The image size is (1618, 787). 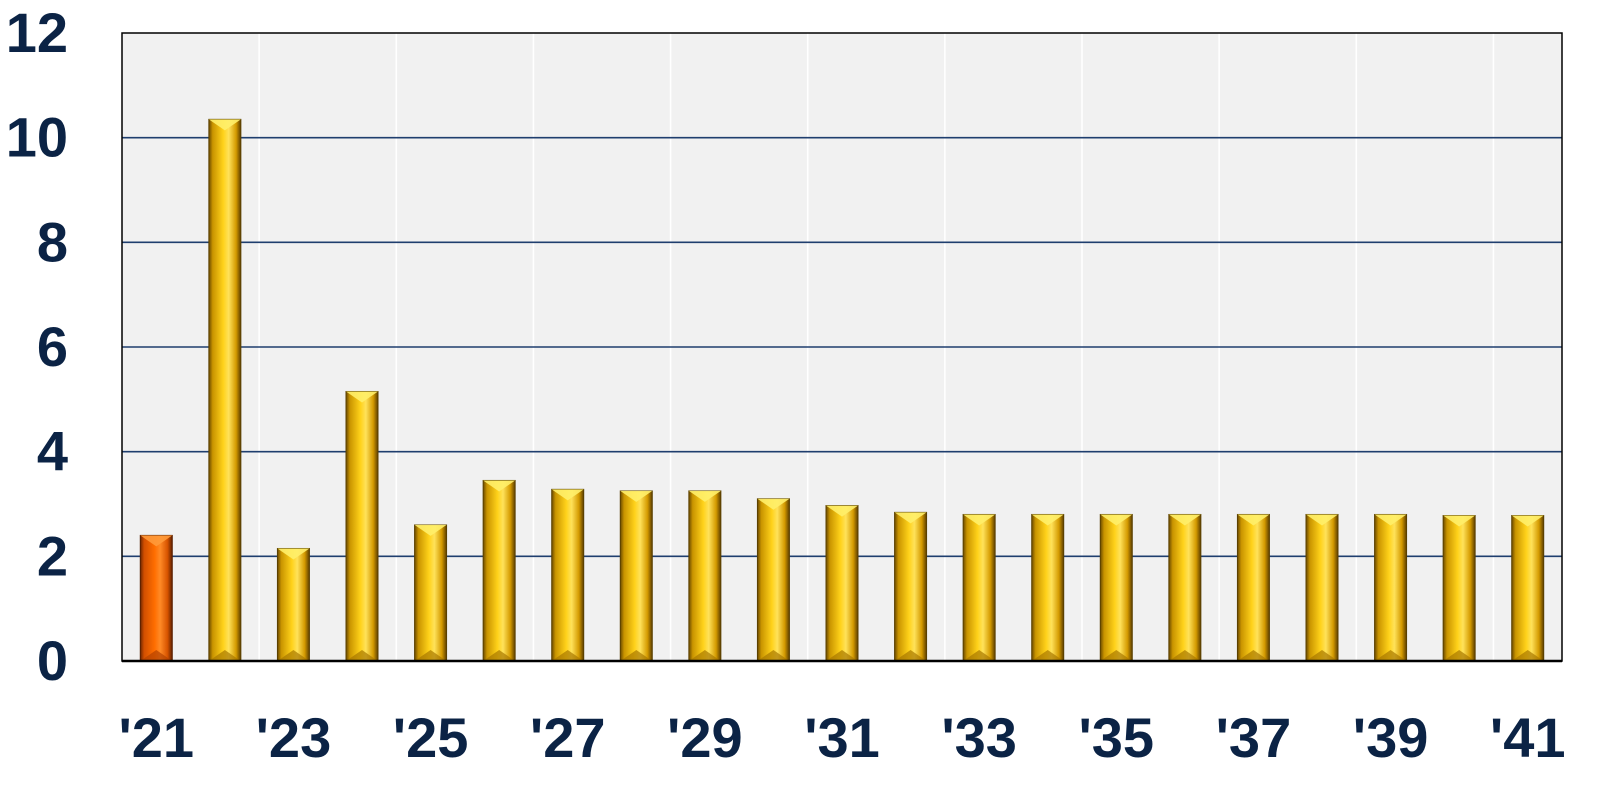 What do you see at coordinates (705, 737) in the screenshot?
I see `x-tick-label: '29` at bounding box center [705, 737].